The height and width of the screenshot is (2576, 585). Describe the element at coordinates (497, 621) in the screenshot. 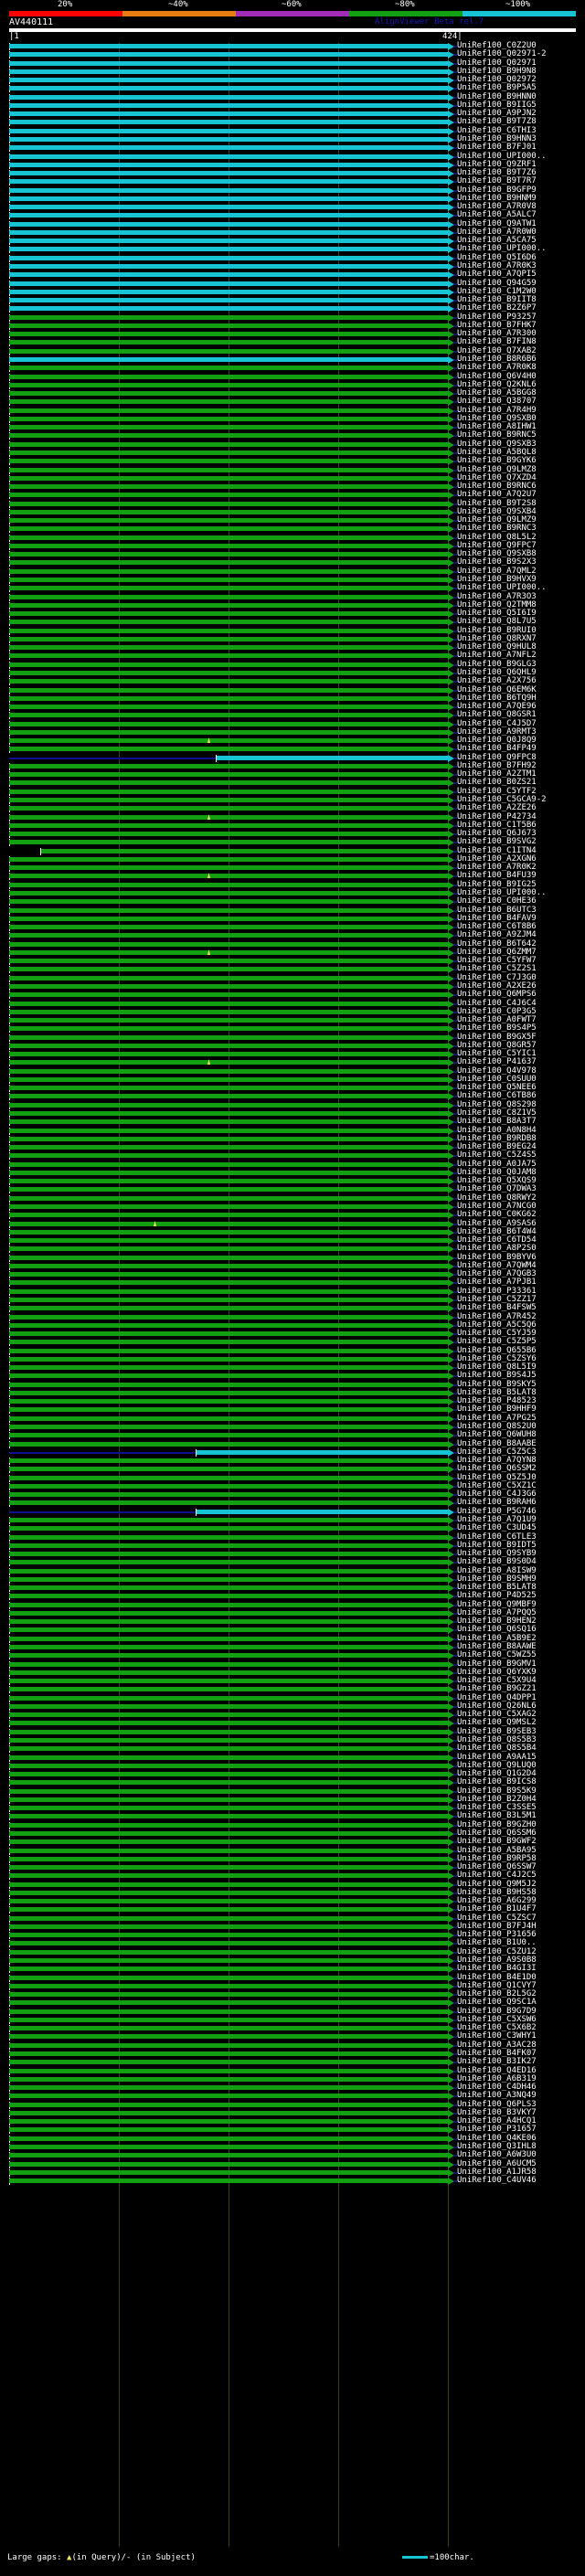

I see `hit-accession-label: UniRef100_Q8L7U5` at that location.